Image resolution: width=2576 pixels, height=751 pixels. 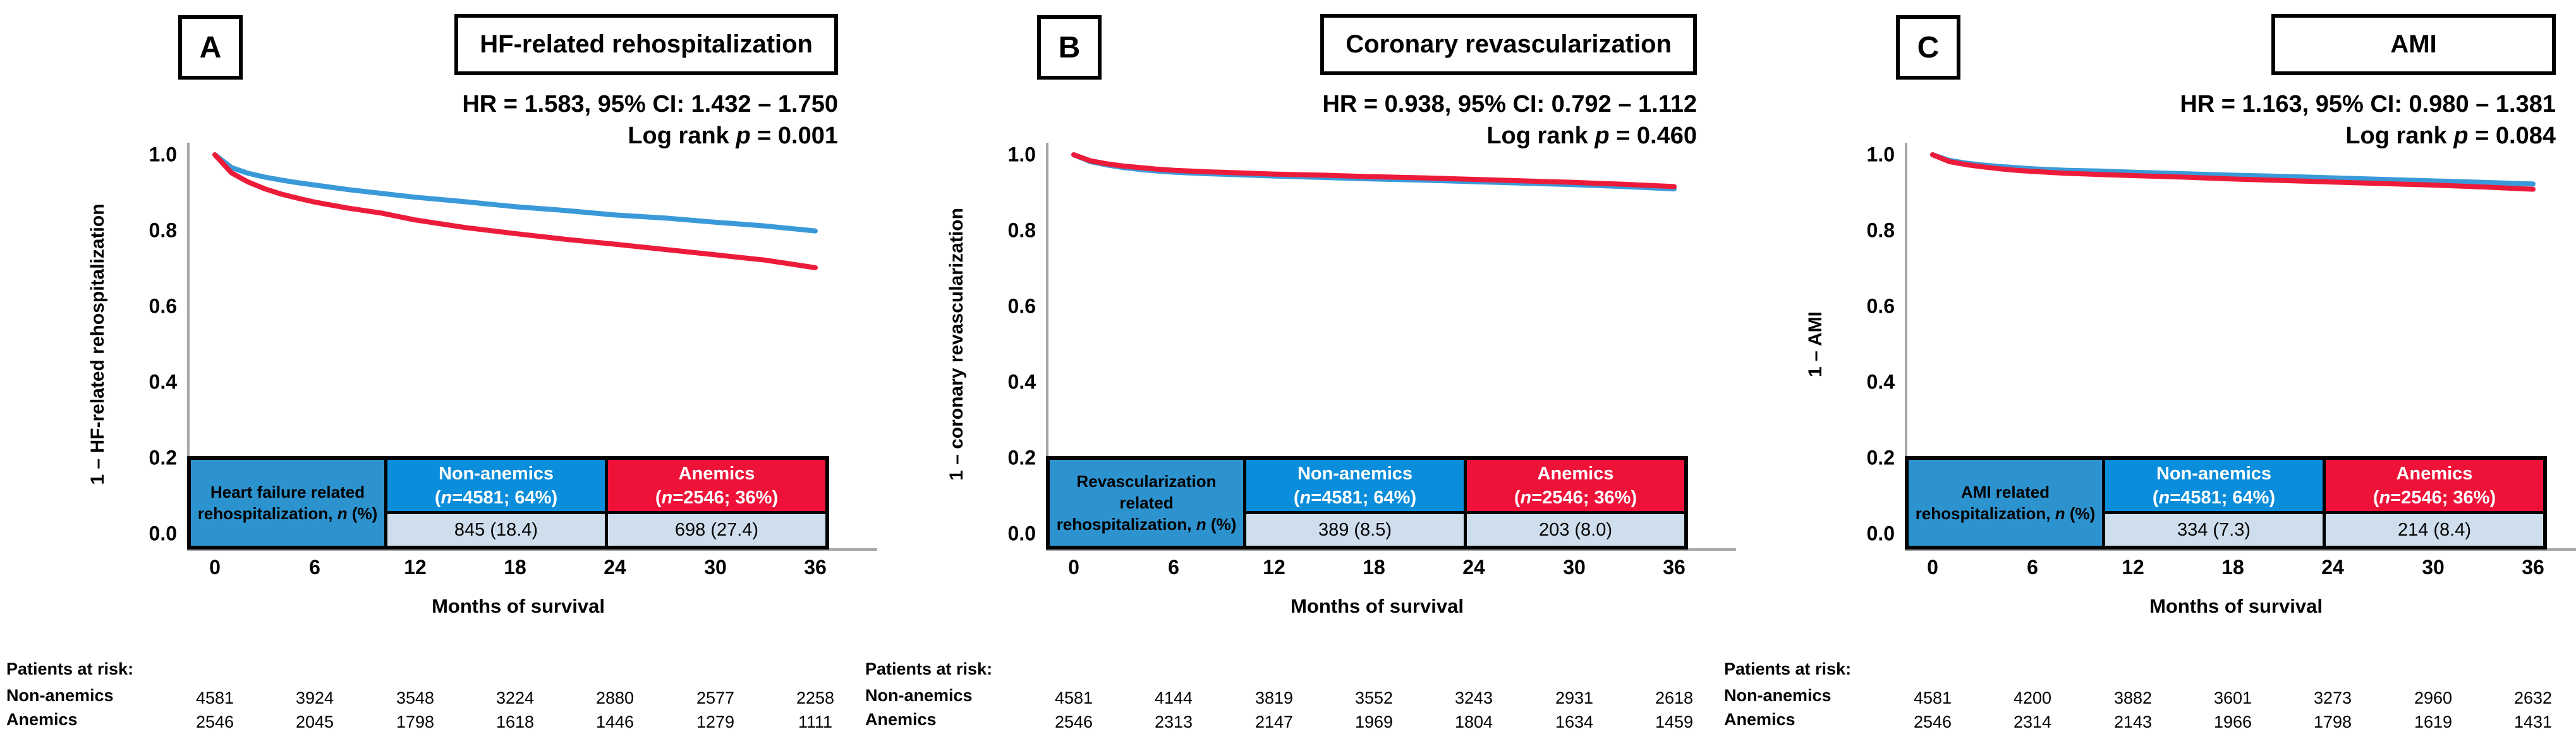 I want to click on panel-title: HF-related rehospitalization, so click(x=646, y=44).